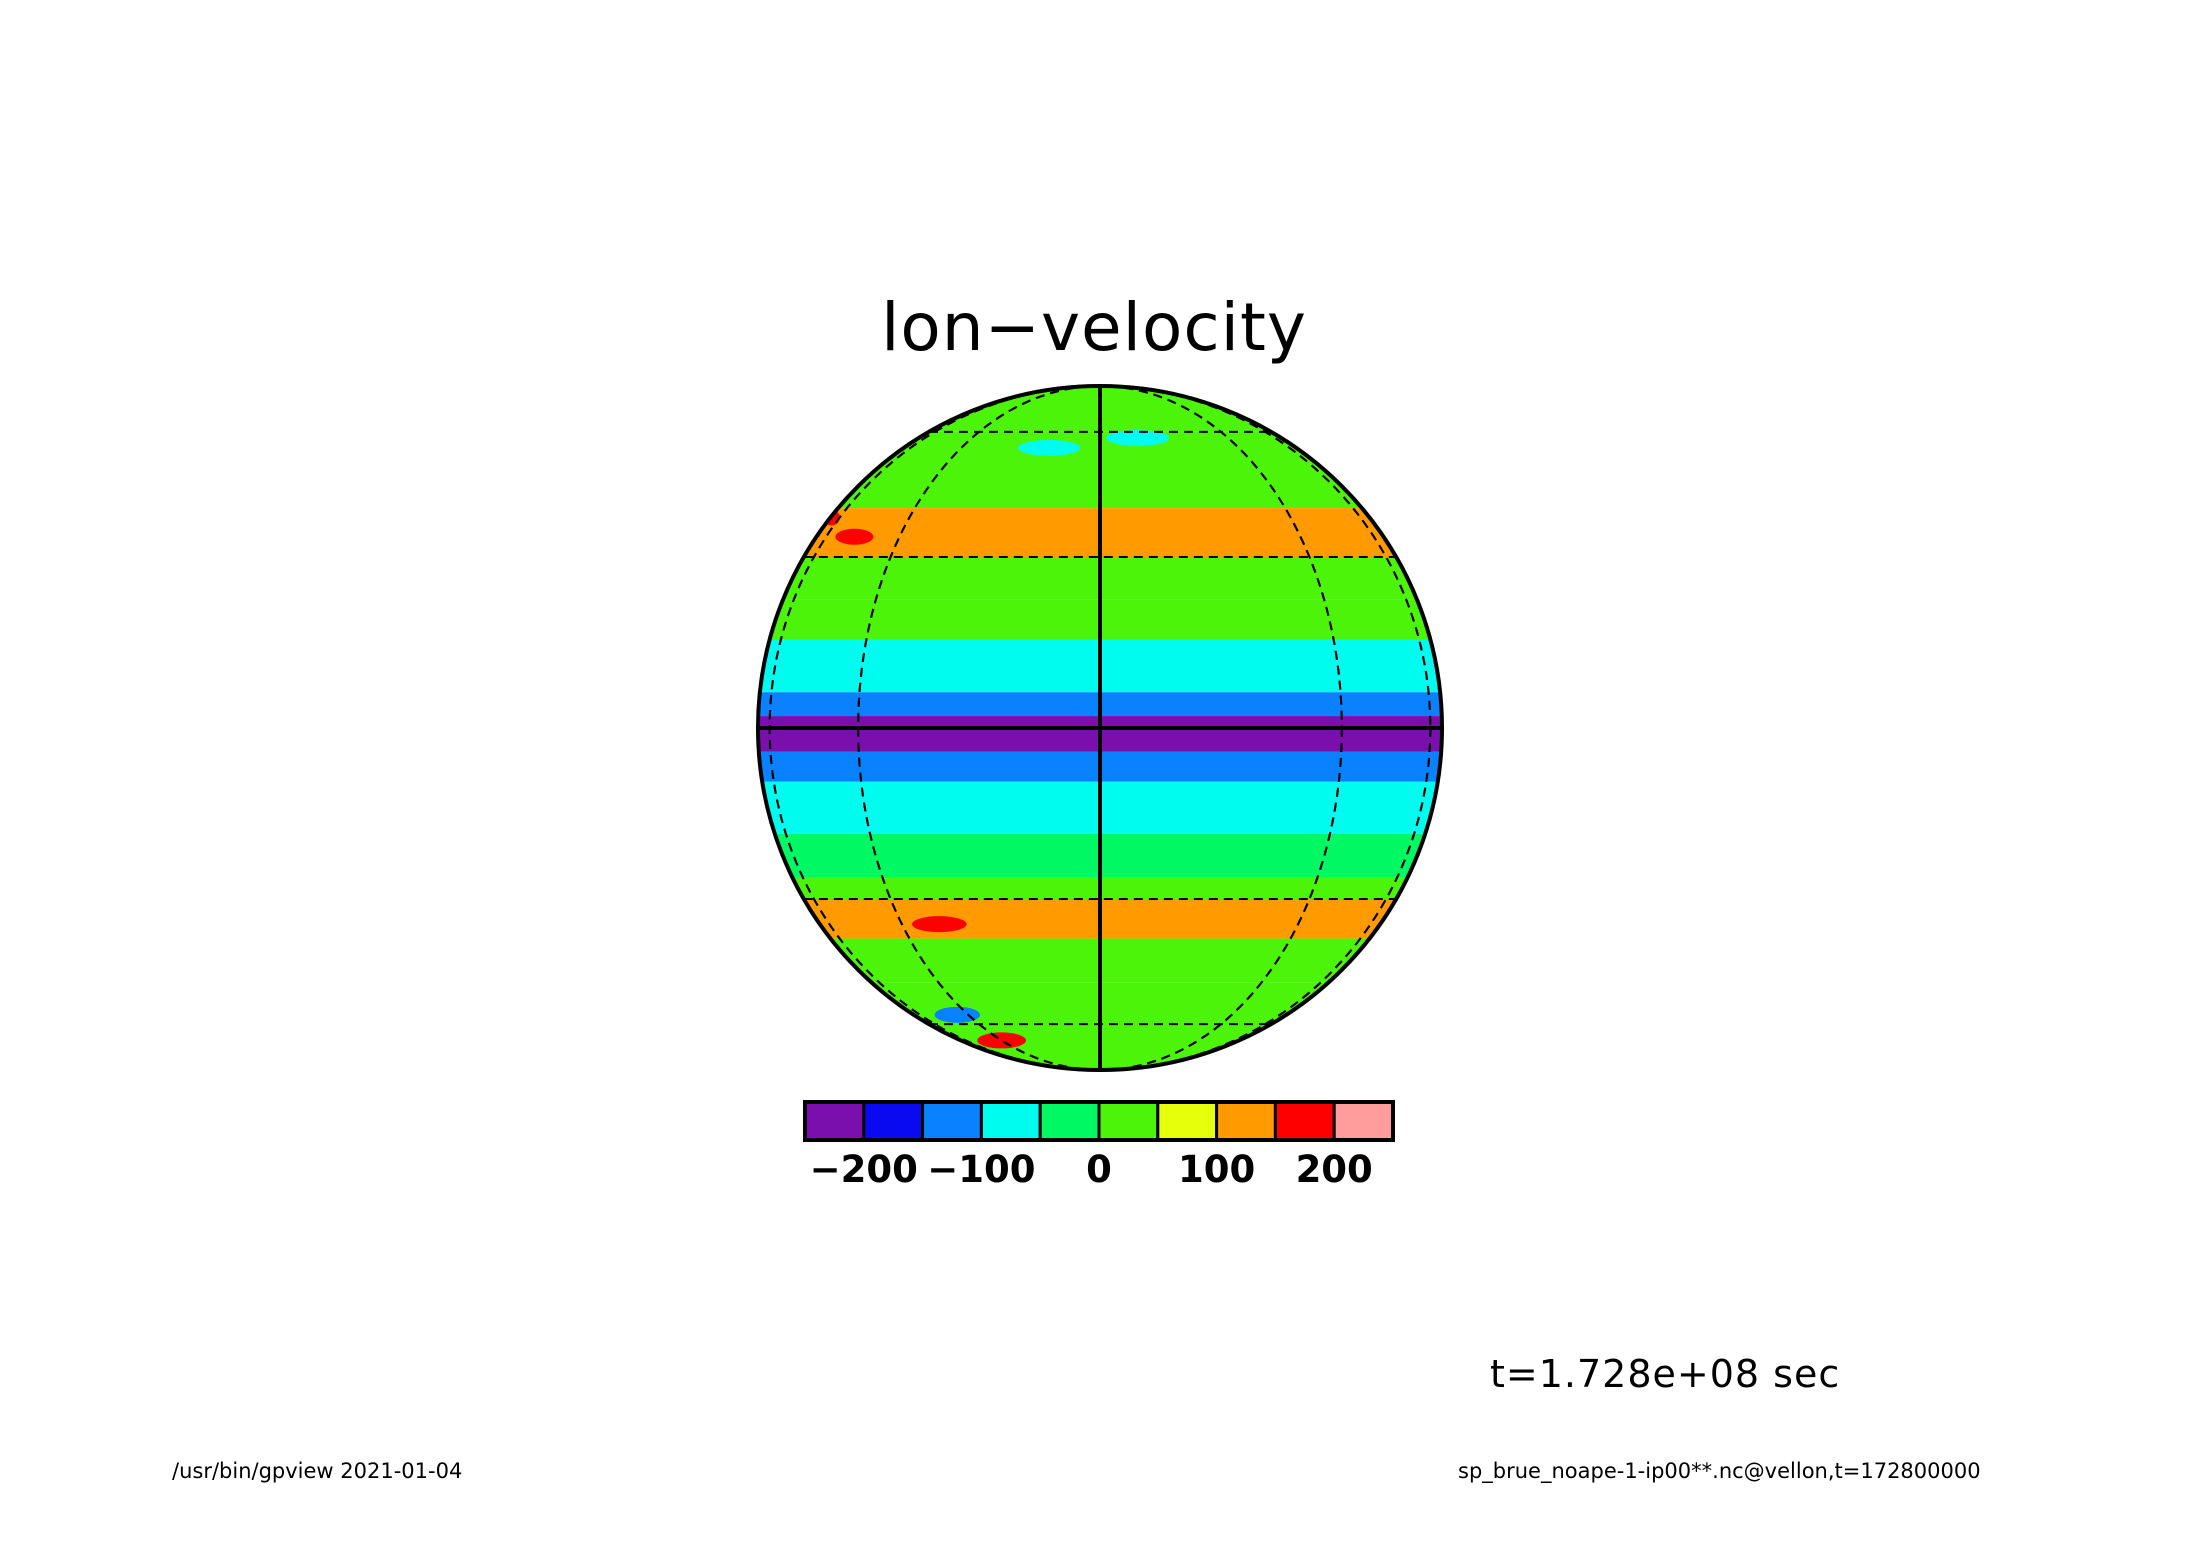 The image size is (2188, 1546). Describe the element at coordinates (1665, 1374) in the screenshot. I see `time-label: t=1.728e+08 sec` at that location.